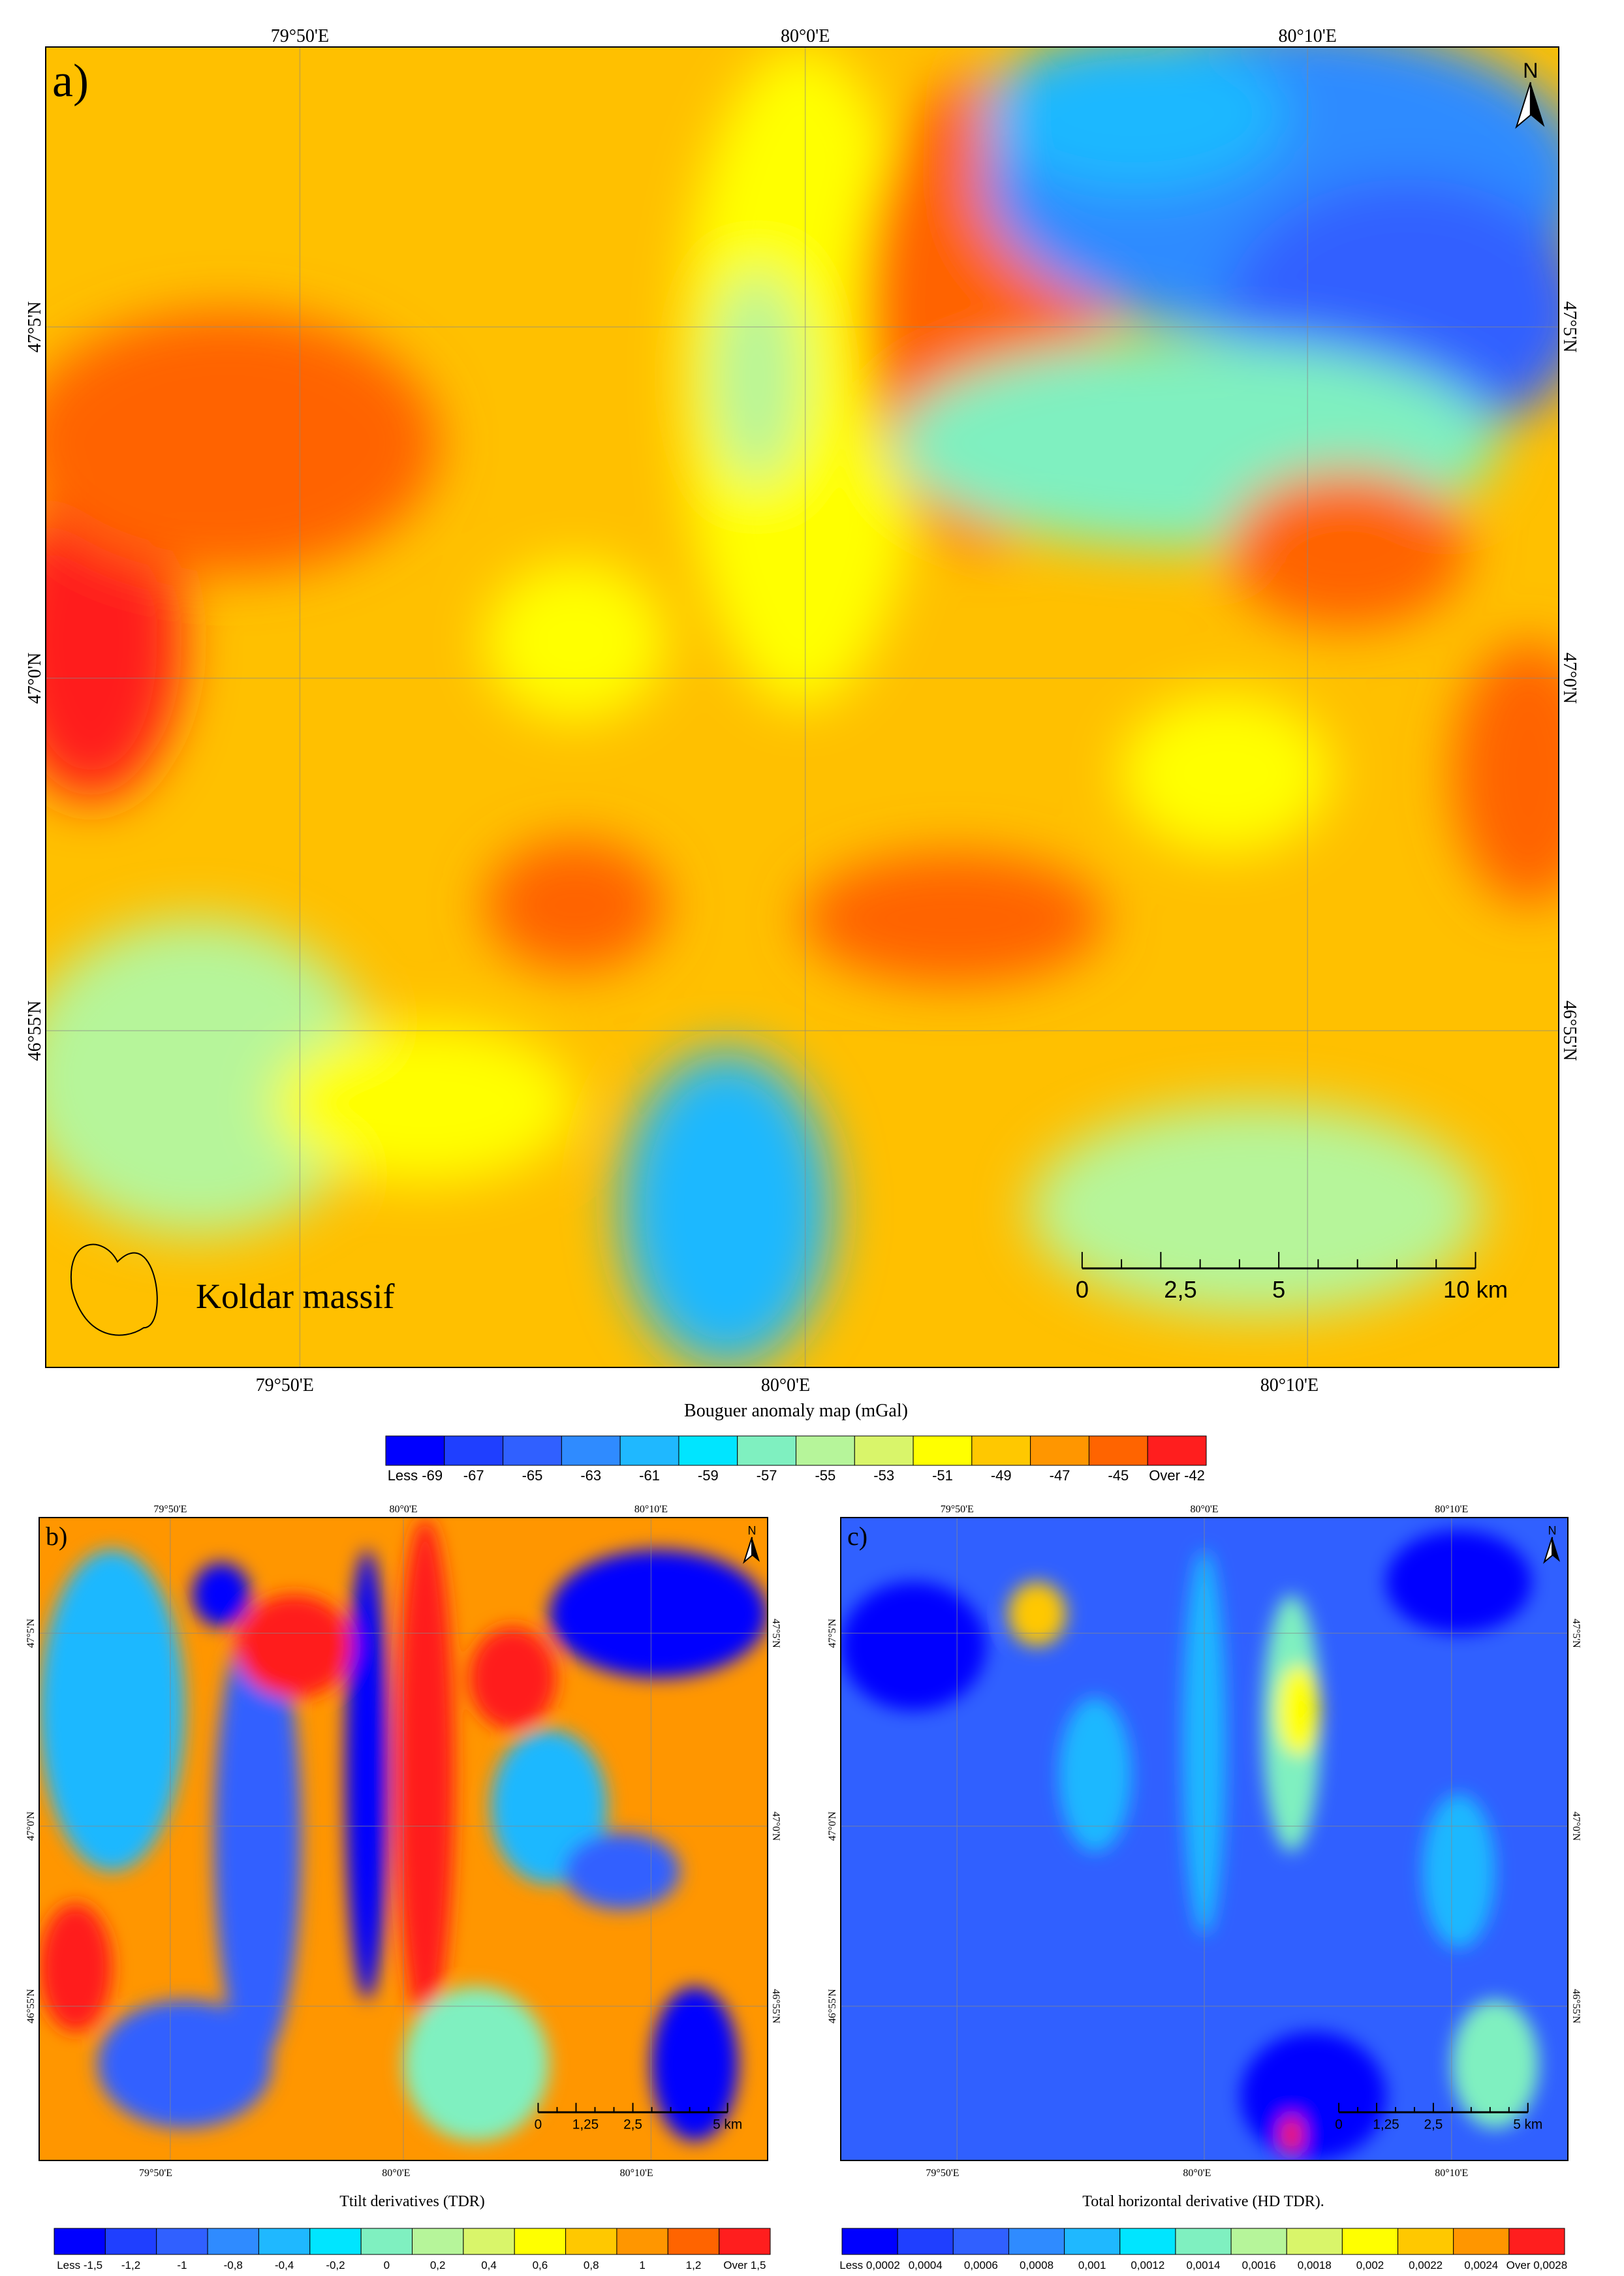  What do you see at coordinates (694, 2265) in the screenshot?
I see `colorbar-label: 1,2` at bounding box center [694, 2265].